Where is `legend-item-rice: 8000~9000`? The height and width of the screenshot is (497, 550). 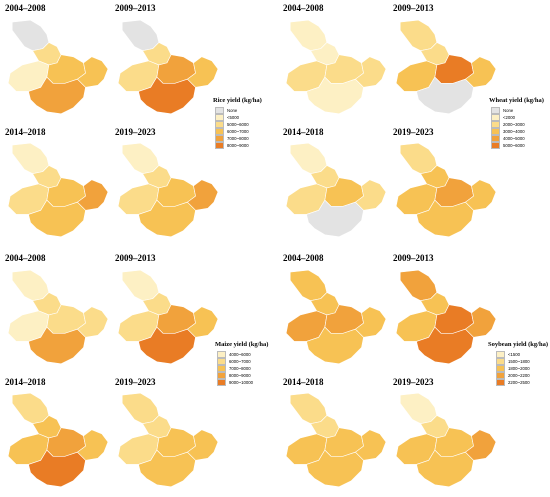
legend-item-rice: 8000~9000 is located at coordinates (232, 145).